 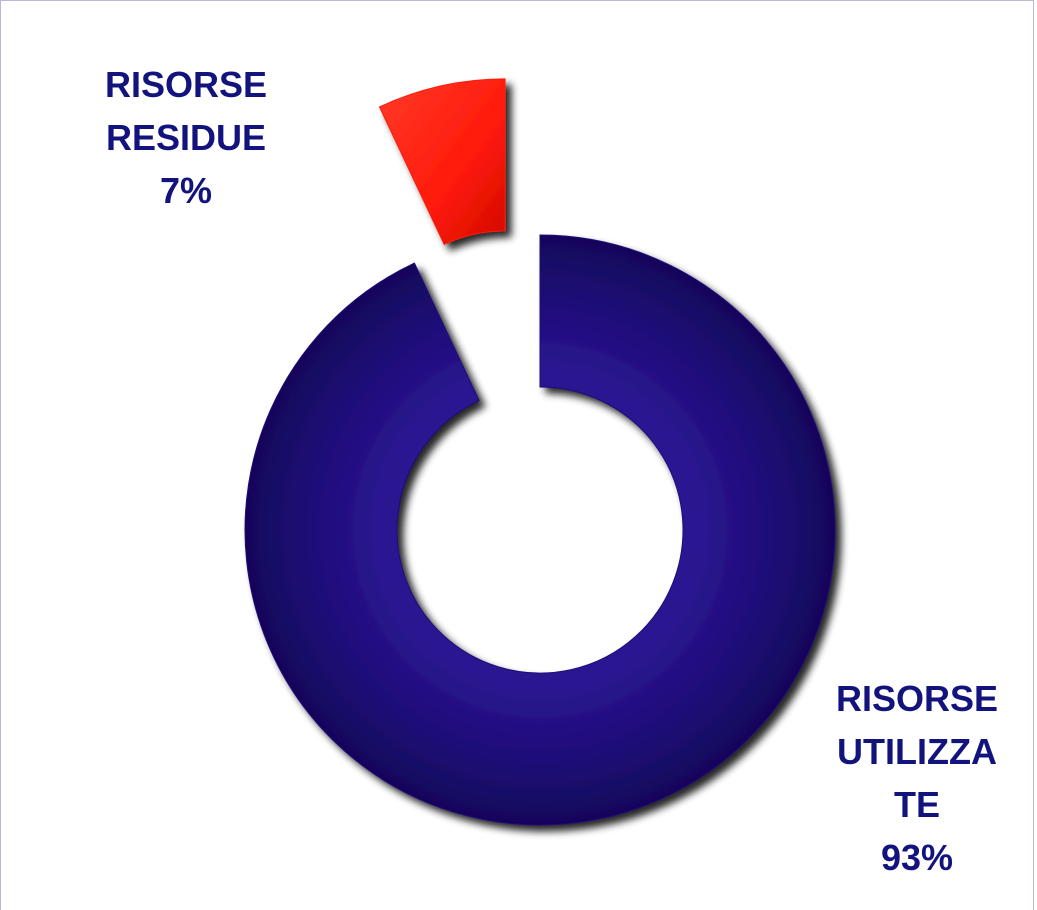 I want to click on slice-label-used-line-4: 93%, so click(x=917, y=857).